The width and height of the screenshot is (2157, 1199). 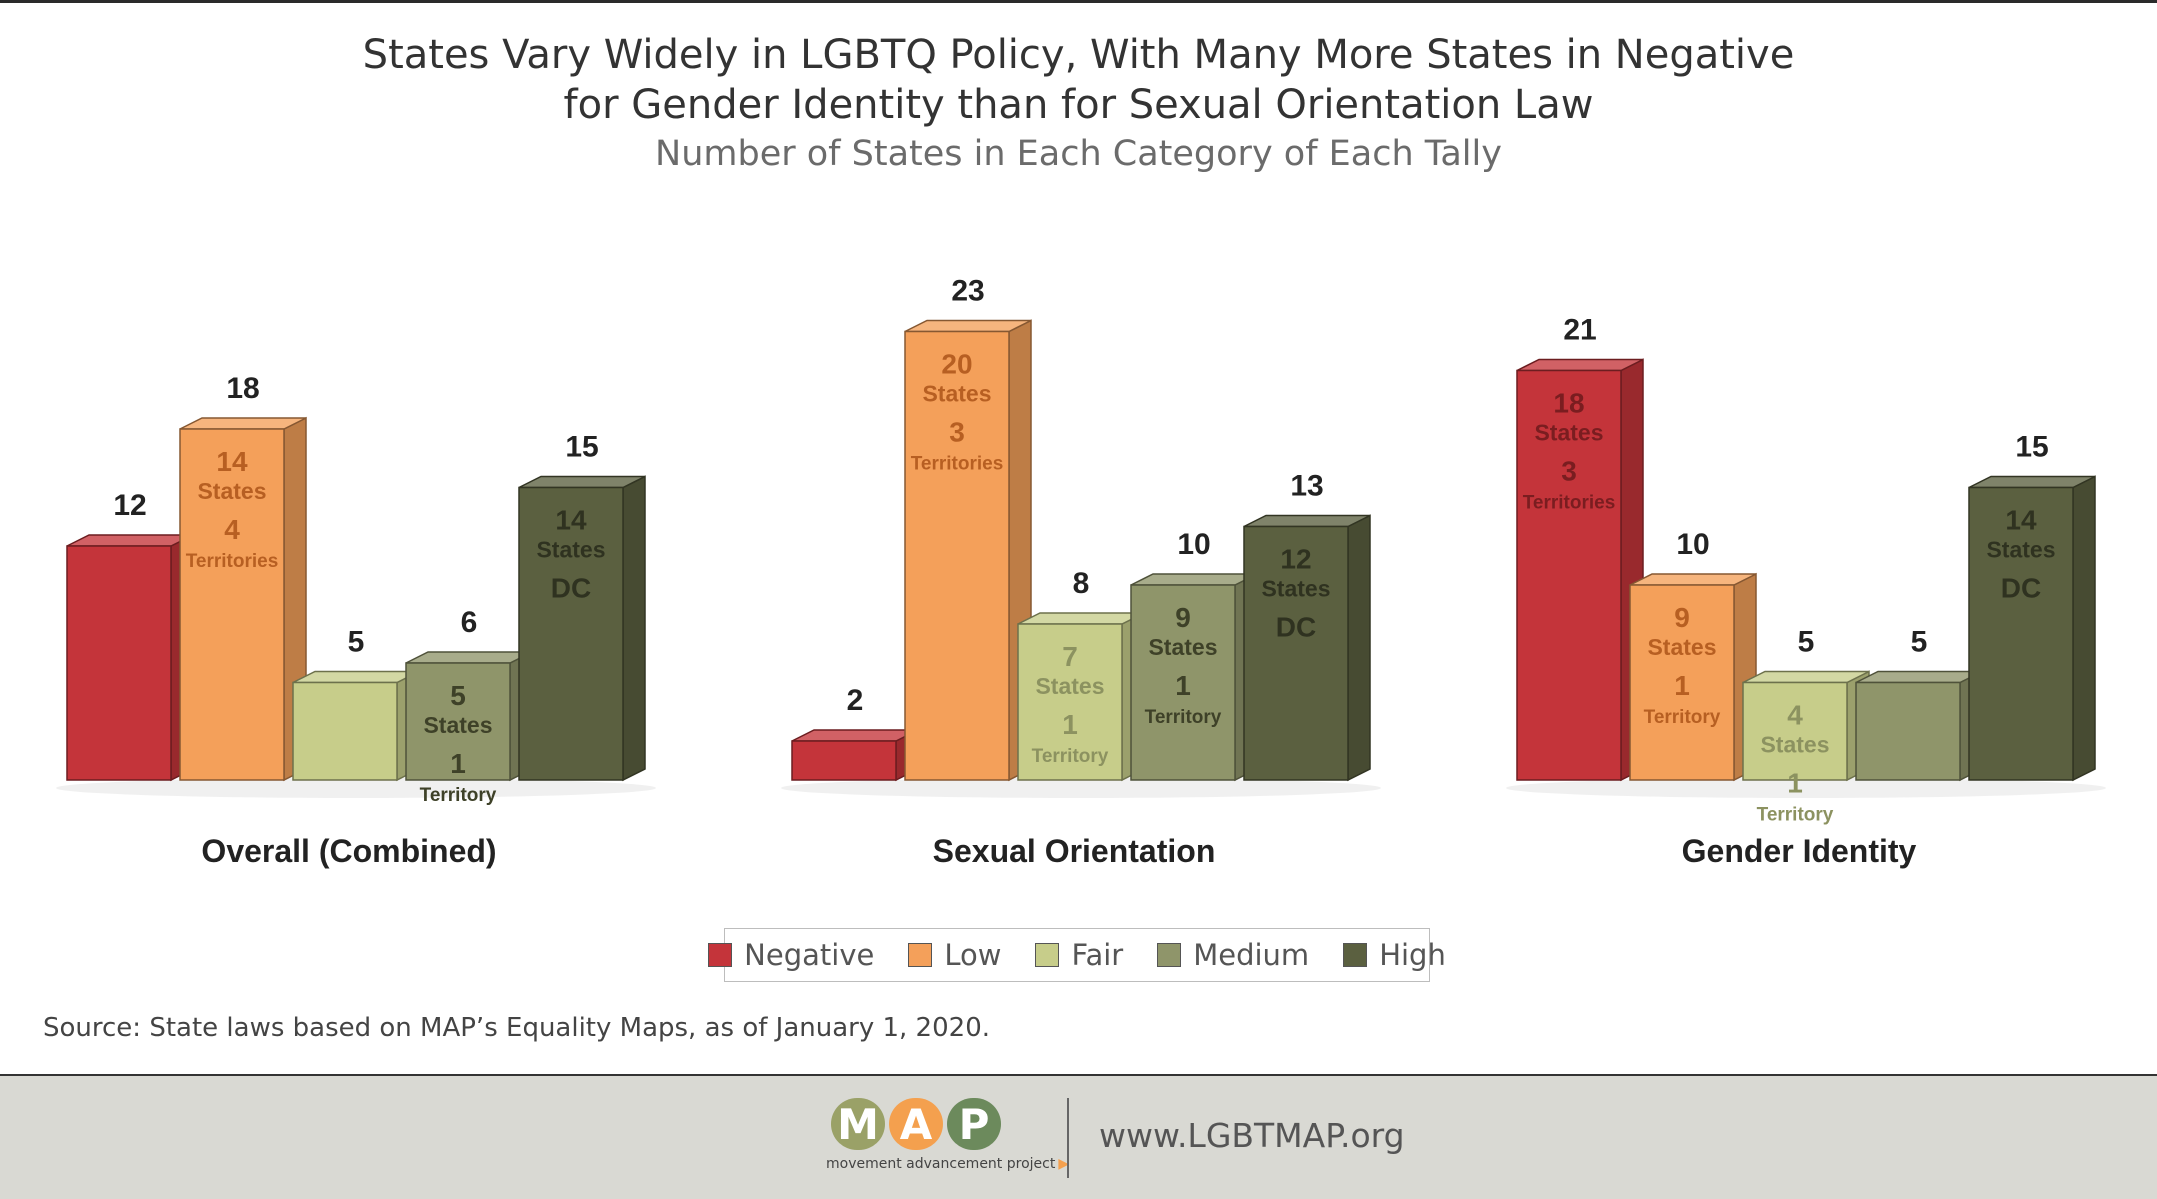 I want to click on legend-item: Low, so click(x=954, y=955).